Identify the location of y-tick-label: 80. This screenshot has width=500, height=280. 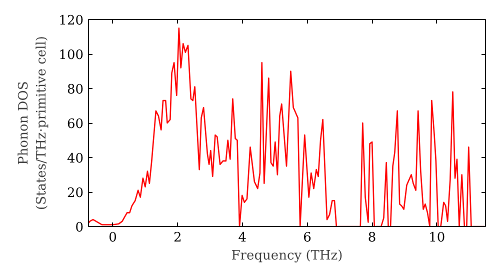
(75, 90).